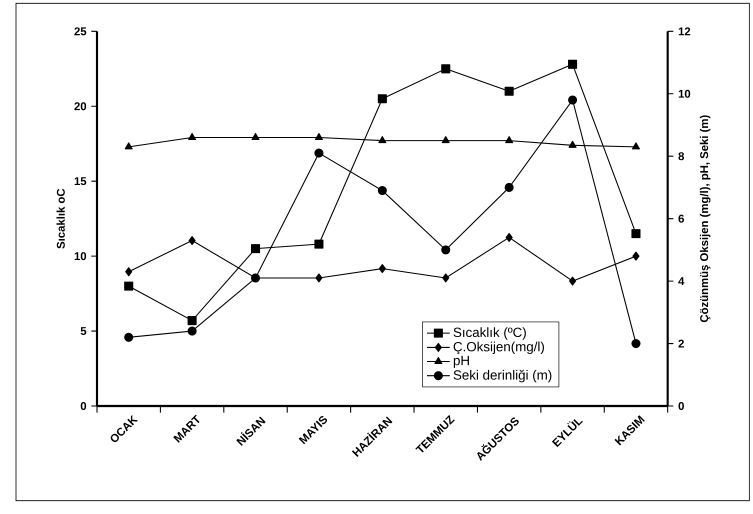 This screenshot has width=753, height=514. Describe the element at coordinates (83, 406) in the screenshot. I see `y-tick-label: 0` at that location.